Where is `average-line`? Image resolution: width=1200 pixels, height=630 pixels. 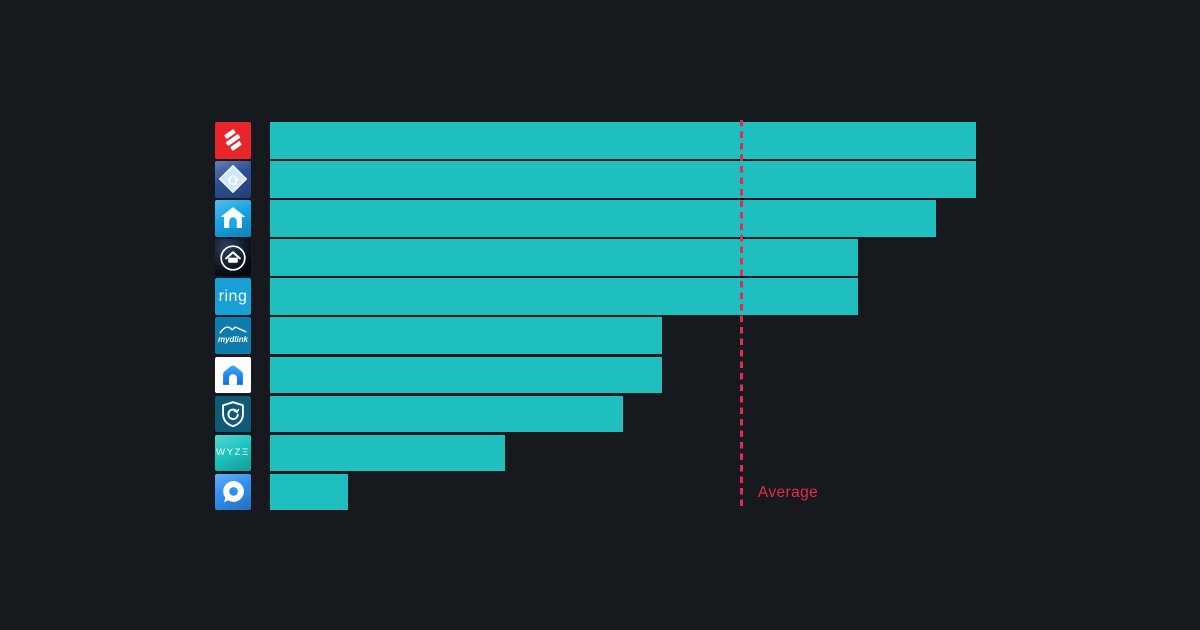 average-line is located at coordinates (742, 315).